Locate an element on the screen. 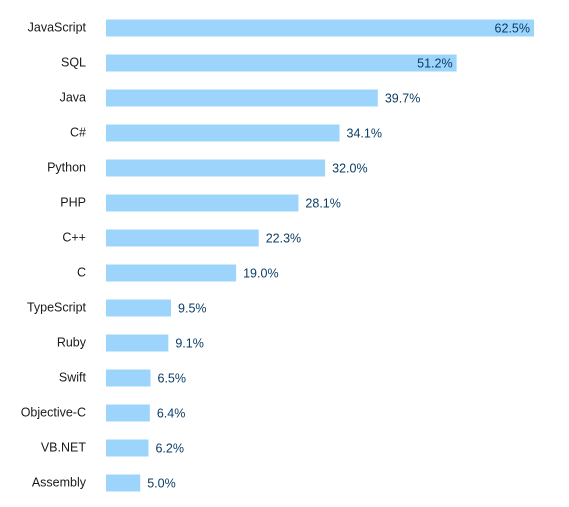 This screenshot has width=569, height=507. category-label: Swift is located at coordinates (73, 377).